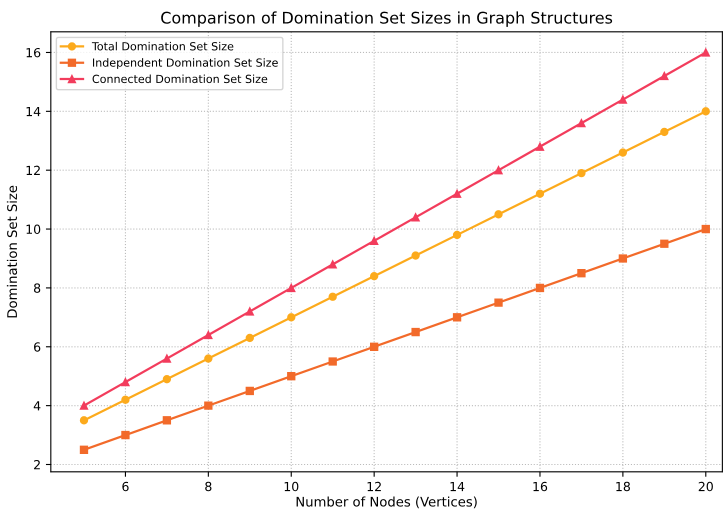  What do you see at coordinates (208, 487) in the screenshot?
I see `x-tick-label: 8` at bounding box center [208, 487].